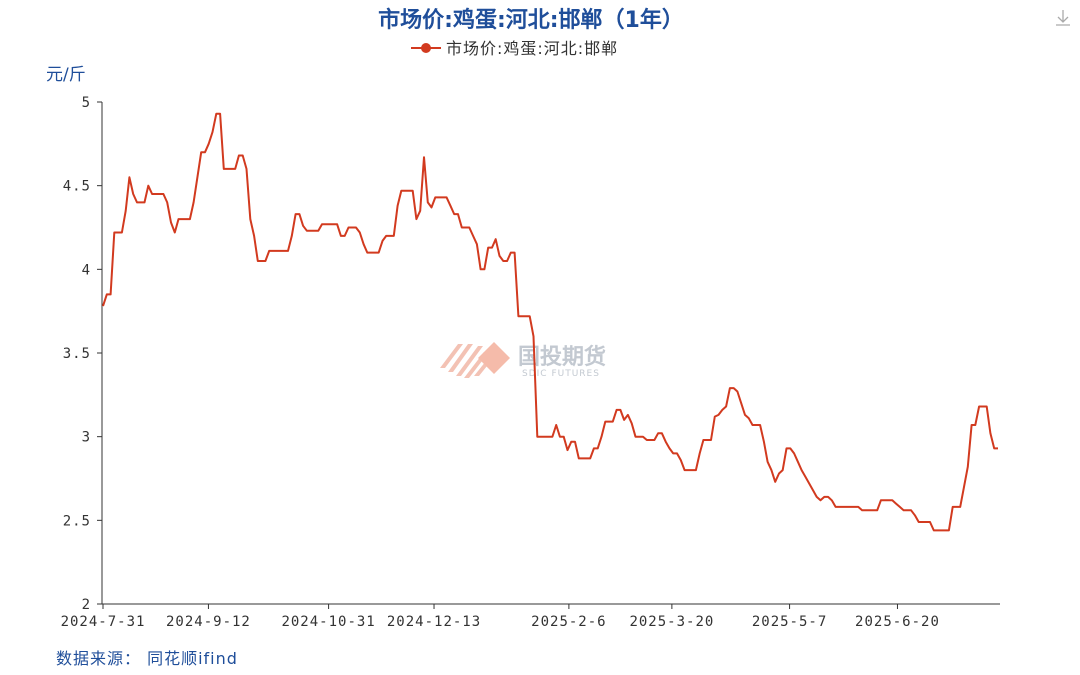 This screenshot has width=1080, height=675. What do you see at coordinates (328, 622) in the screenshot?
I see `x-tick-label: 2024-10-31` at bounding box center [328, 622].